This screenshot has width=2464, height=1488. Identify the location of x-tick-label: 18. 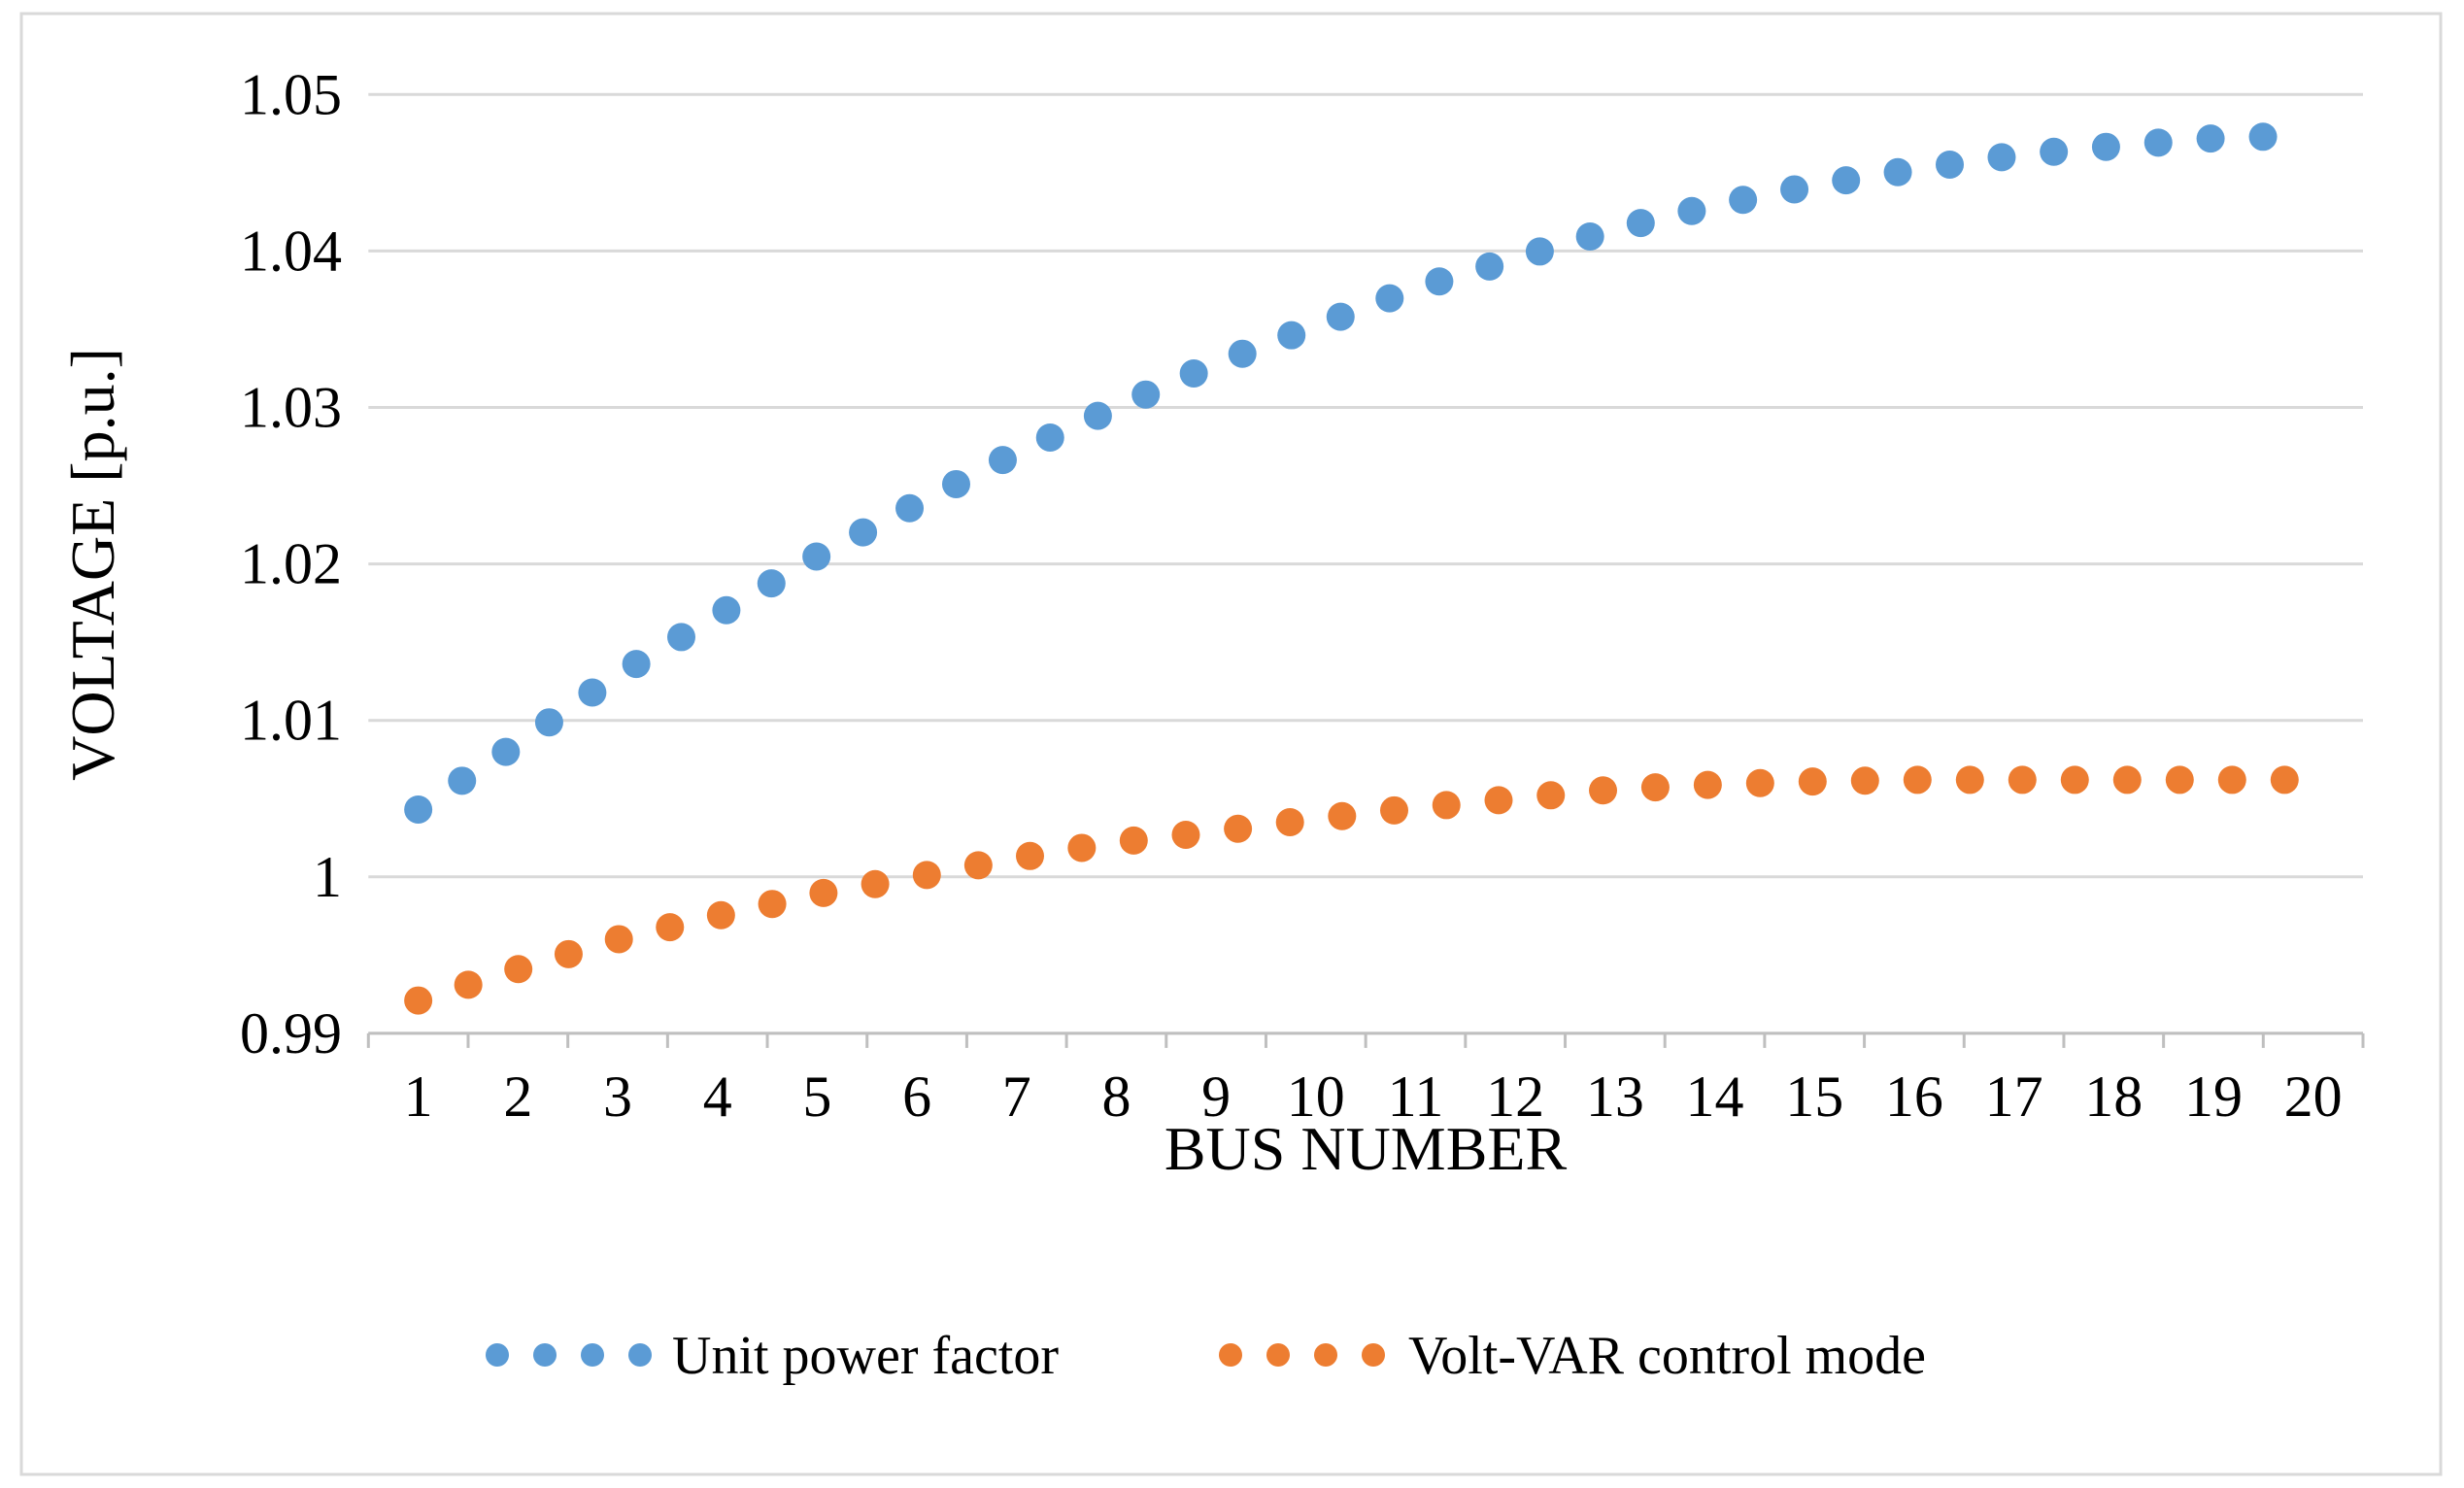
(2113, 1097).